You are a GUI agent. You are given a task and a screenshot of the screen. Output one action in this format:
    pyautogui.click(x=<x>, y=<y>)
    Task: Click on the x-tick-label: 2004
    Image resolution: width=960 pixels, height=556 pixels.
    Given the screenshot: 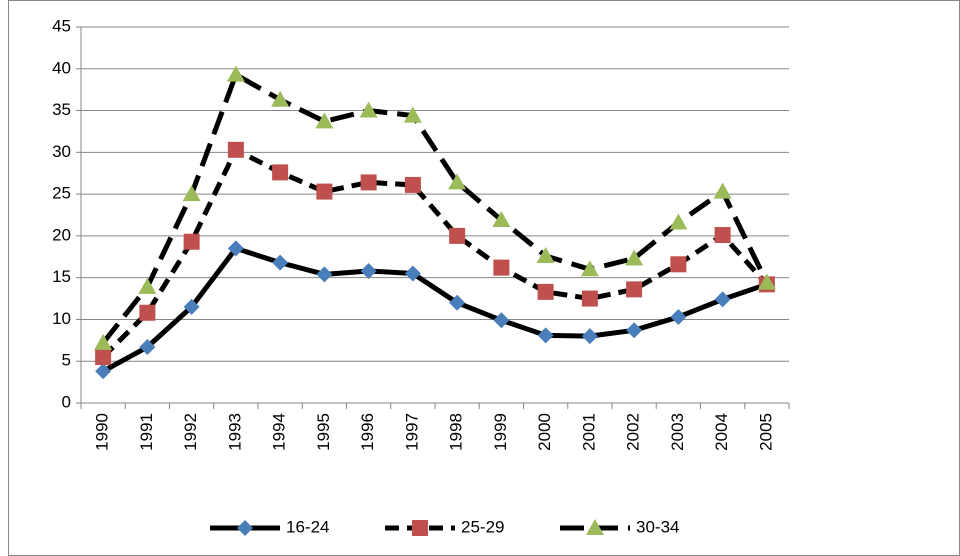 What is the action you would take?
    pyautogui.click(x=721, y=432)
    